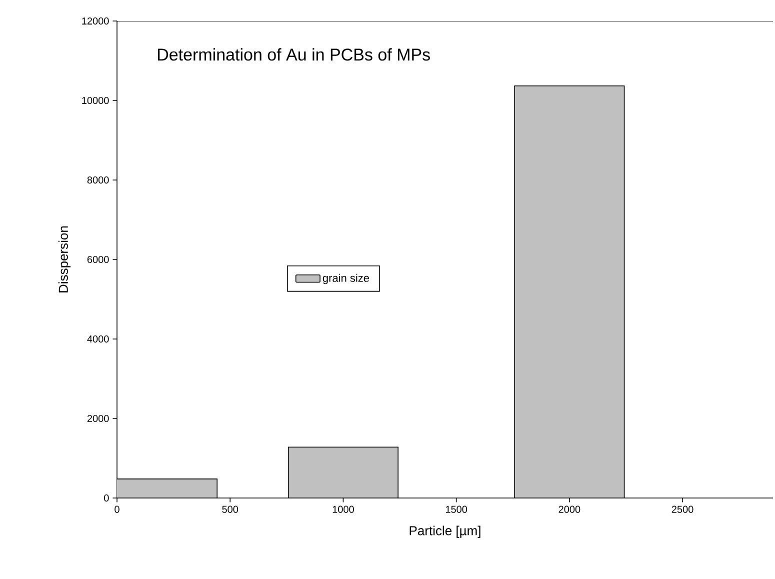 The width and height of the screenshot is (775, 579). Describe the element at coordinates (64, 259) in the screenshot. I see `y-axis-title: Disspersion` at that location.